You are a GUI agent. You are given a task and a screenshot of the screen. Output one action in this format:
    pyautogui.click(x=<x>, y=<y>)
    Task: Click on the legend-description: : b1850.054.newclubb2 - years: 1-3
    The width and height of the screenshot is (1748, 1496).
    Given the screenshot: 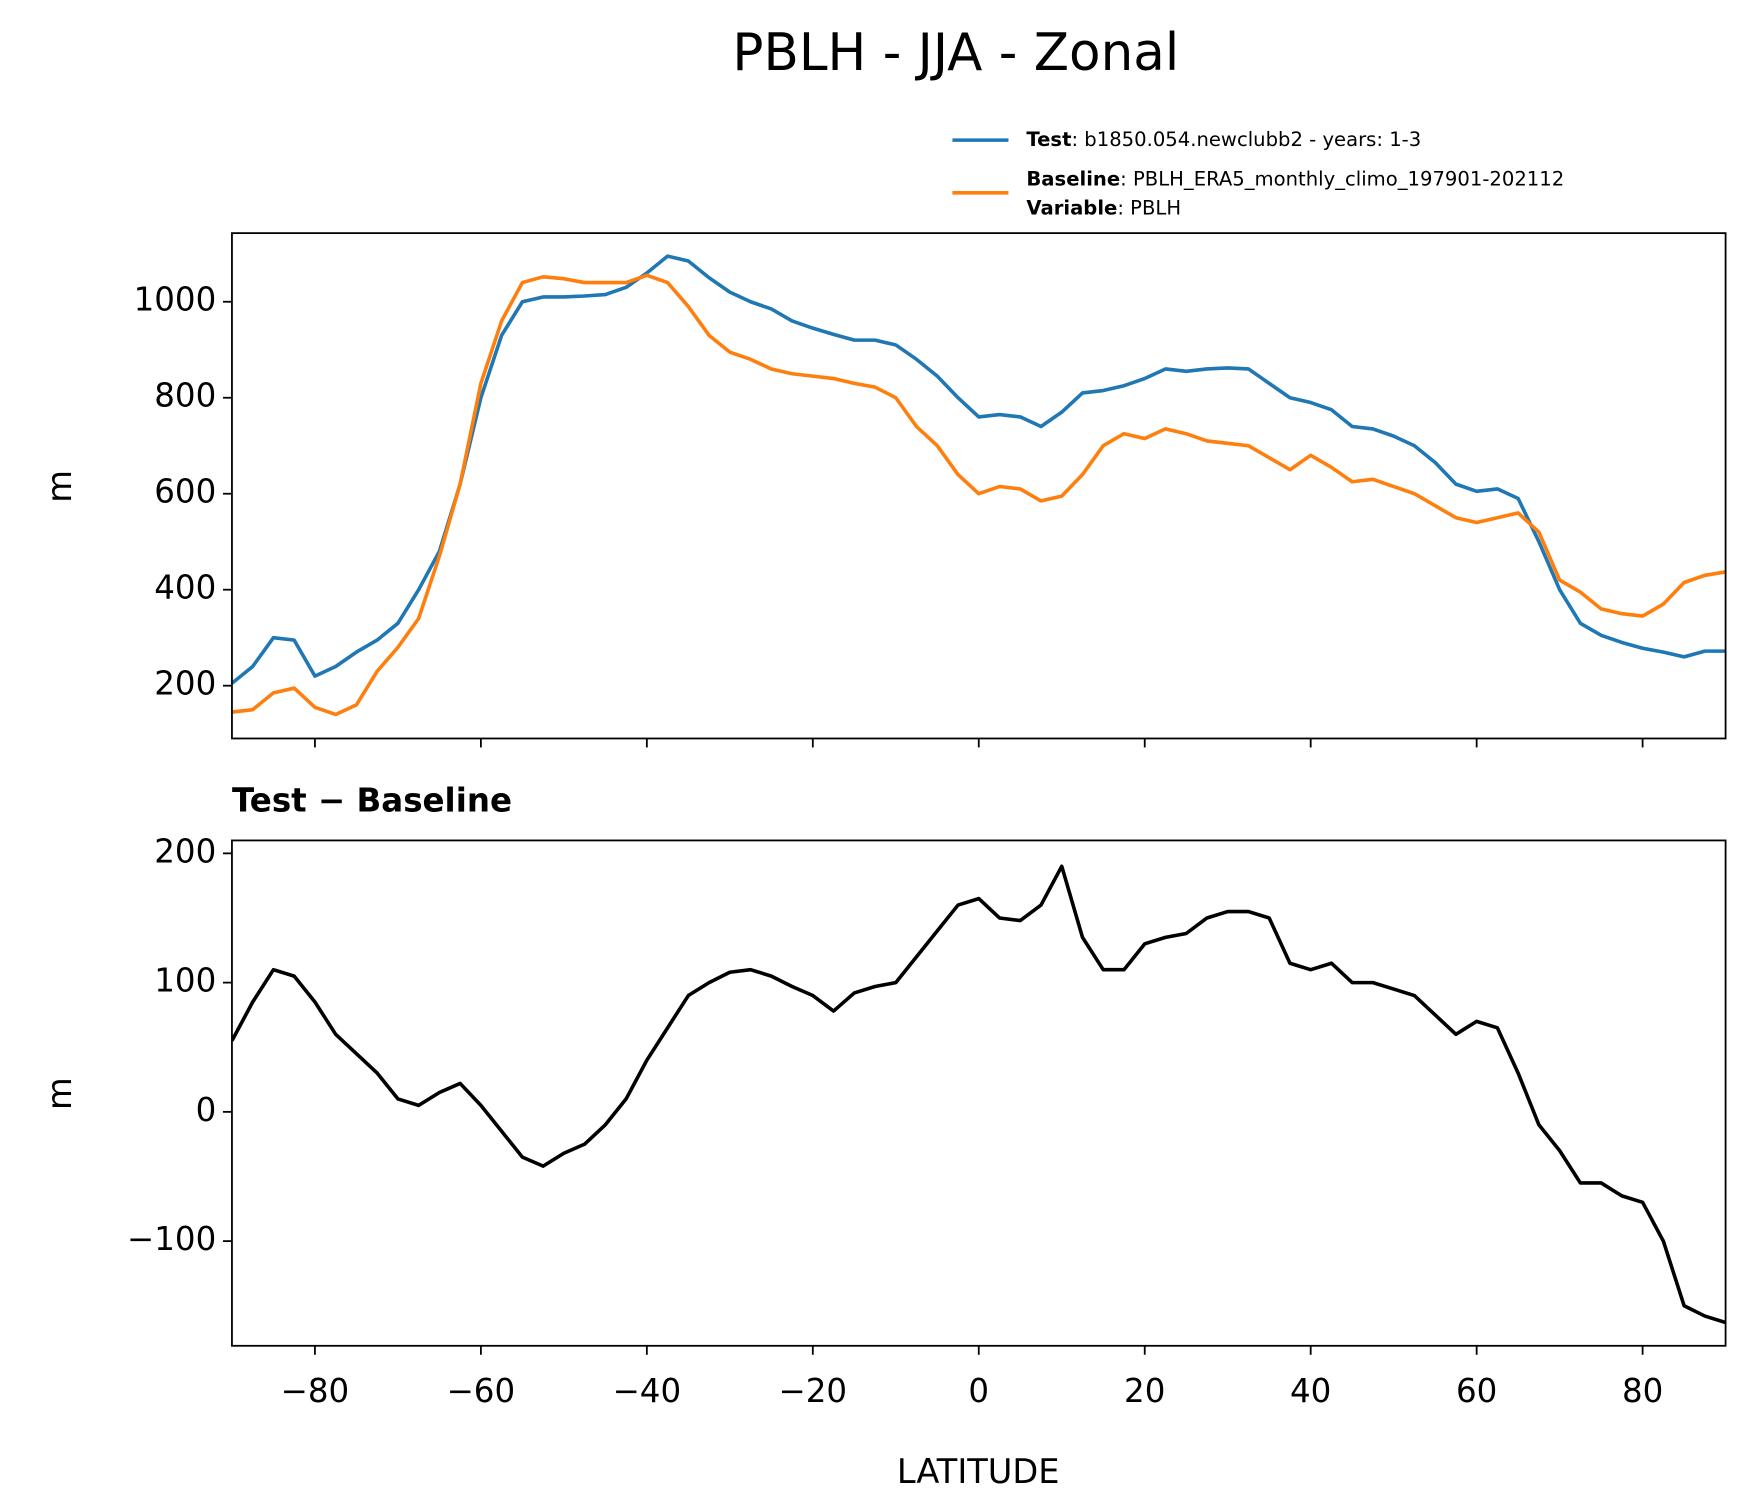 What is the action you would take?
    pyautogui.click(x=1246, y=139)
    